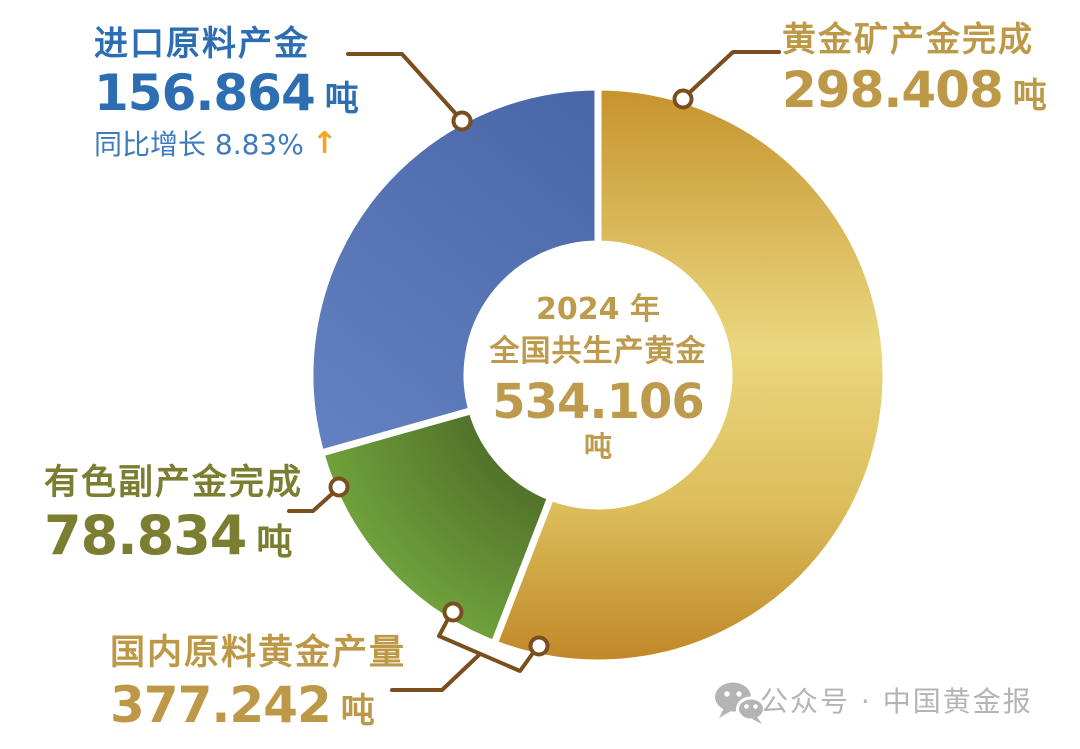 This screenshot has width=1080, height=749. Describe the element at coordinates (683, 99) in the screenshot. I see `callout-dot-gold-mine` at that location.